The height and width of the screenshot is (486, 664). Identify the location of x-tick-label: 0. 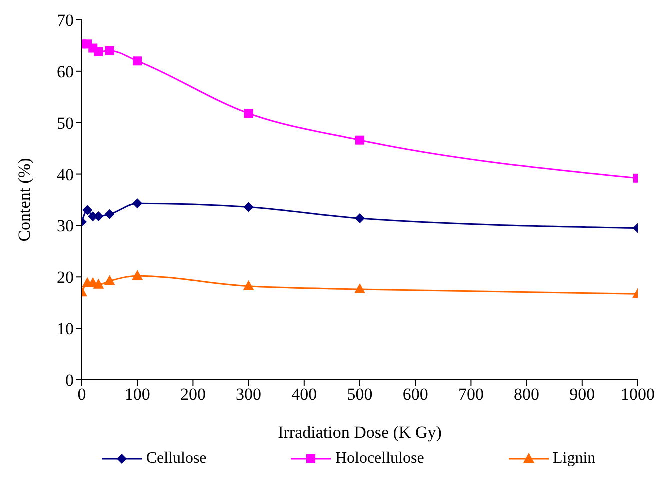
(82, 394).